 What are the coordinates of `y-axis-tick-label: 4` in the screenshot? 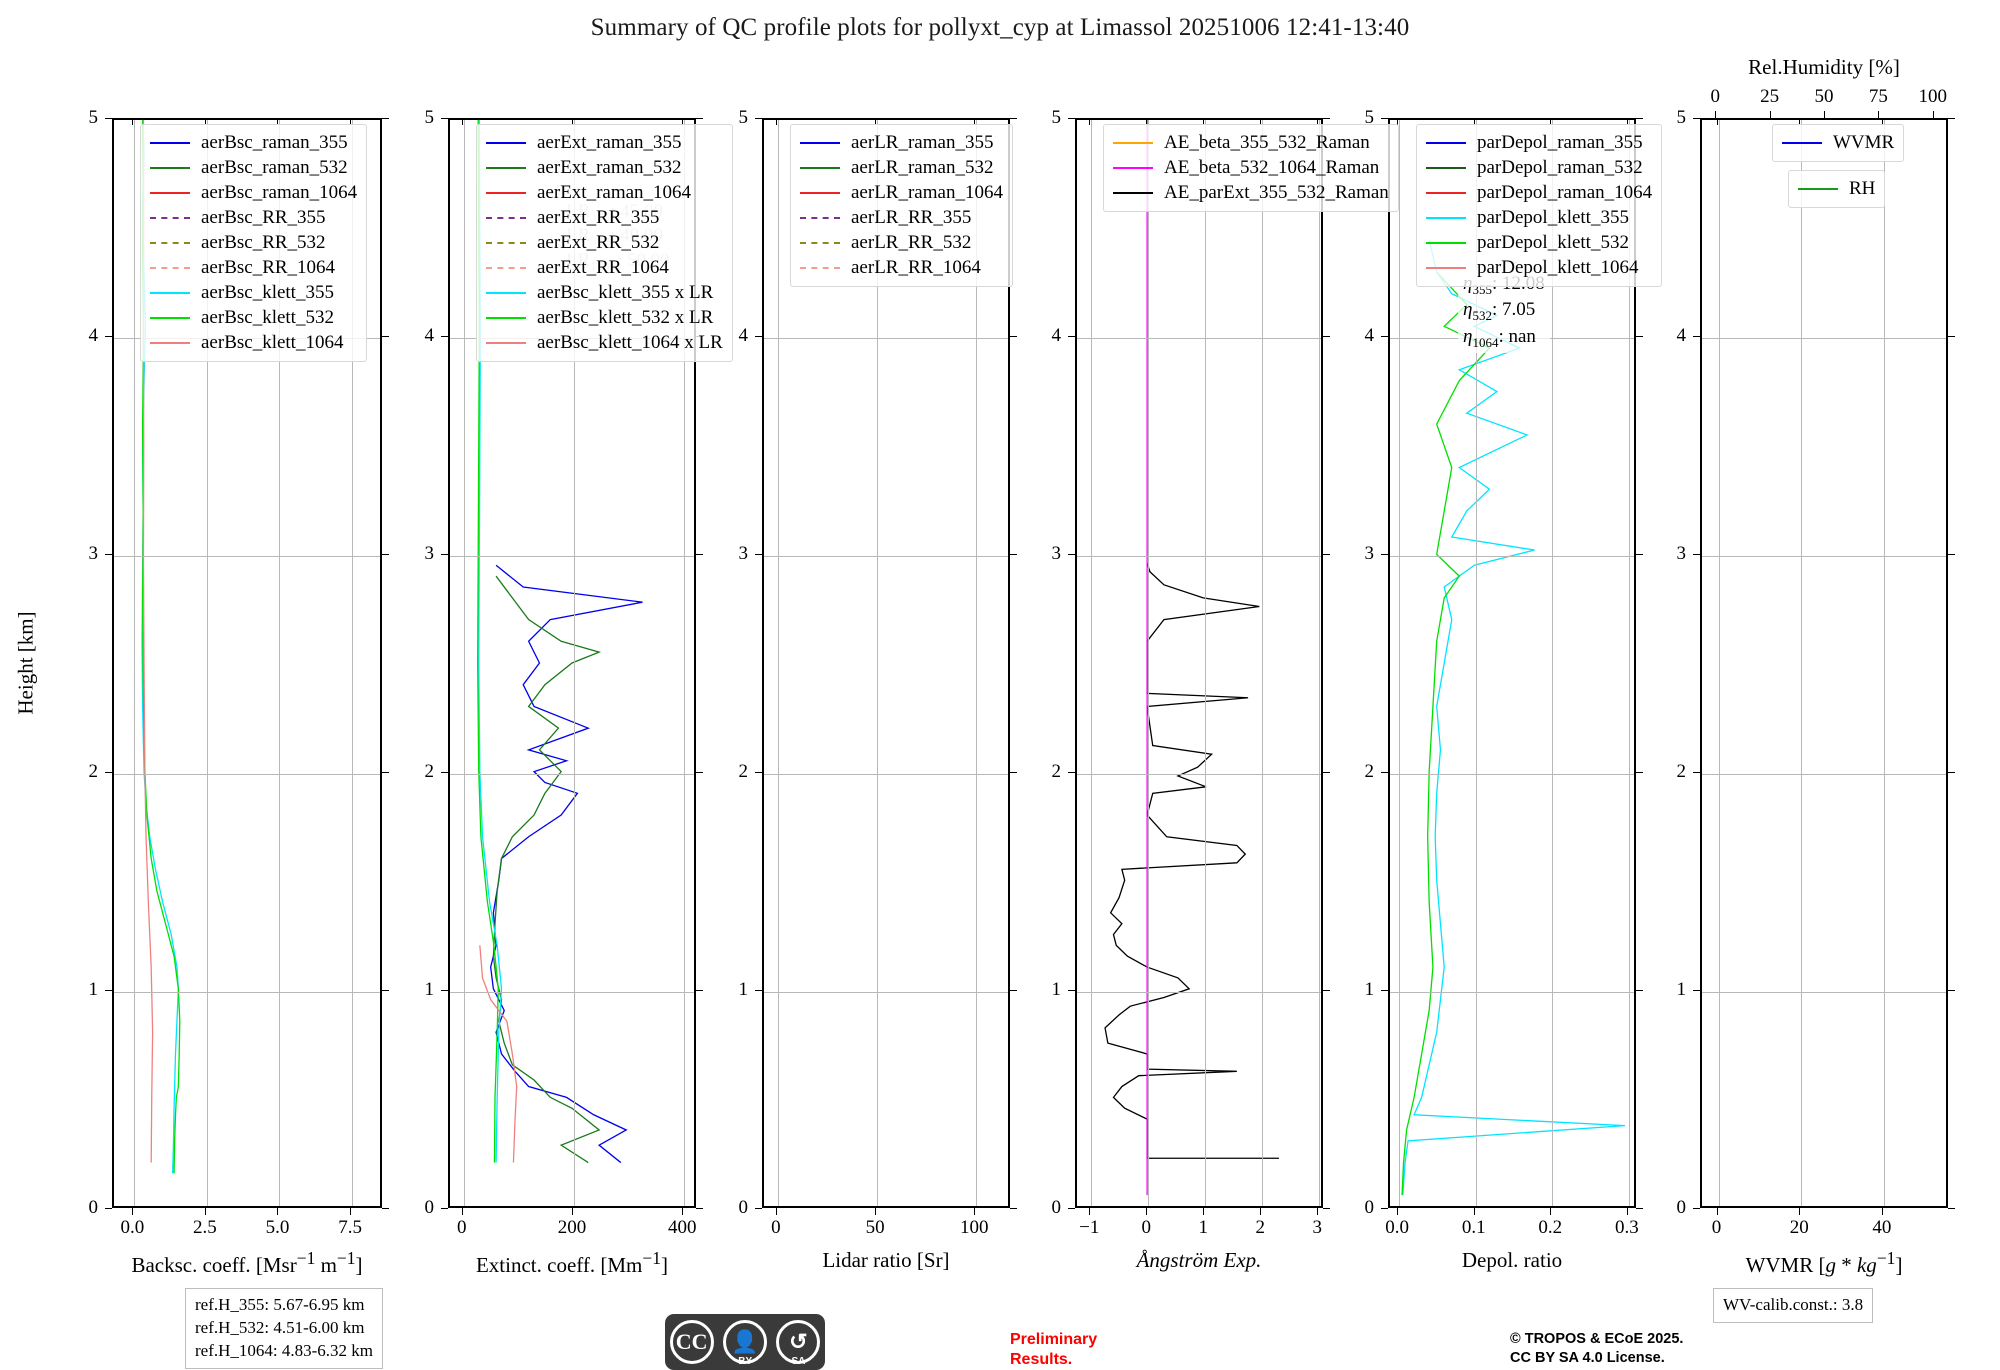 It's located at (93, 335).